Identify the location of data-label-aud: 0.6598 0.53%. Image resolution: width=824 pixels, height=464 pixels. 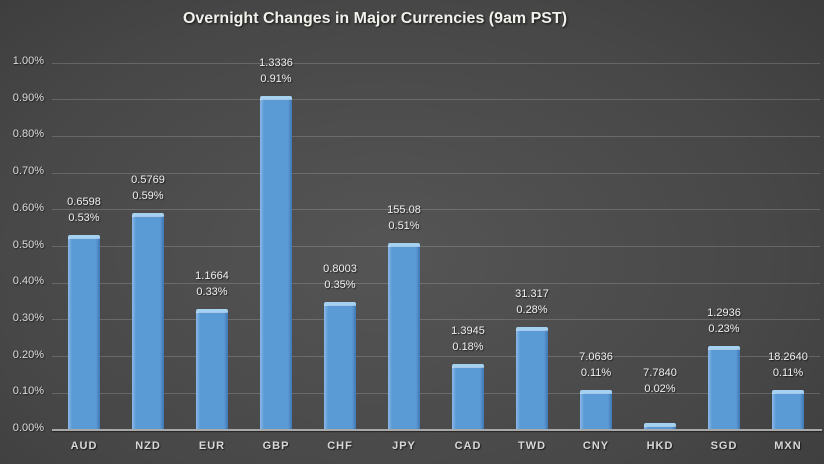
(84, 210).